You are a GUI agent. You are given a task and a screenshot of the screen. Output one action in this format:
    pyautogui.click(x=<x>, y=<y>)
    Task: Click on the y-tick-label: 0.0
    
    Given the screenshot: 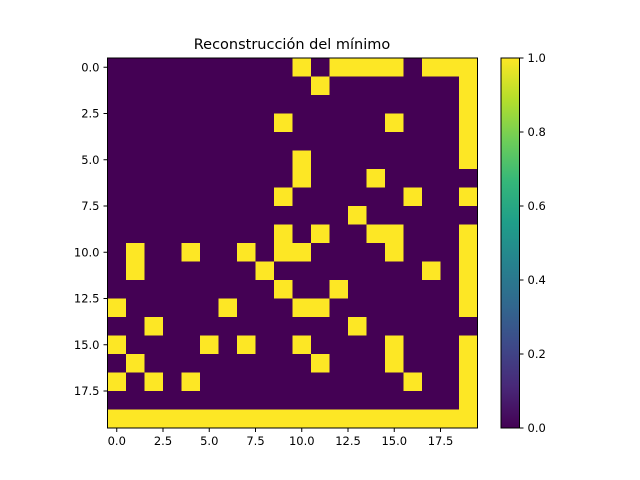 What is the action you would take?
    pyautogui.click(x=90, y=67)
    